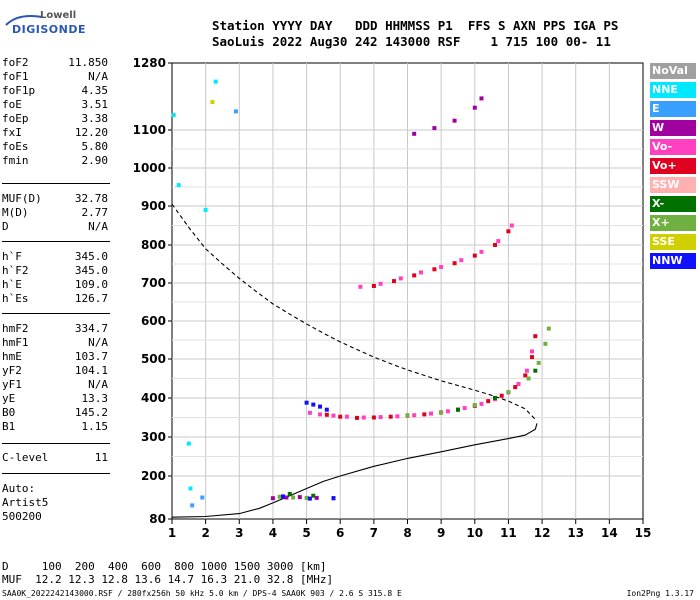  I want to click on param-name: M(D), so click(15, 212).